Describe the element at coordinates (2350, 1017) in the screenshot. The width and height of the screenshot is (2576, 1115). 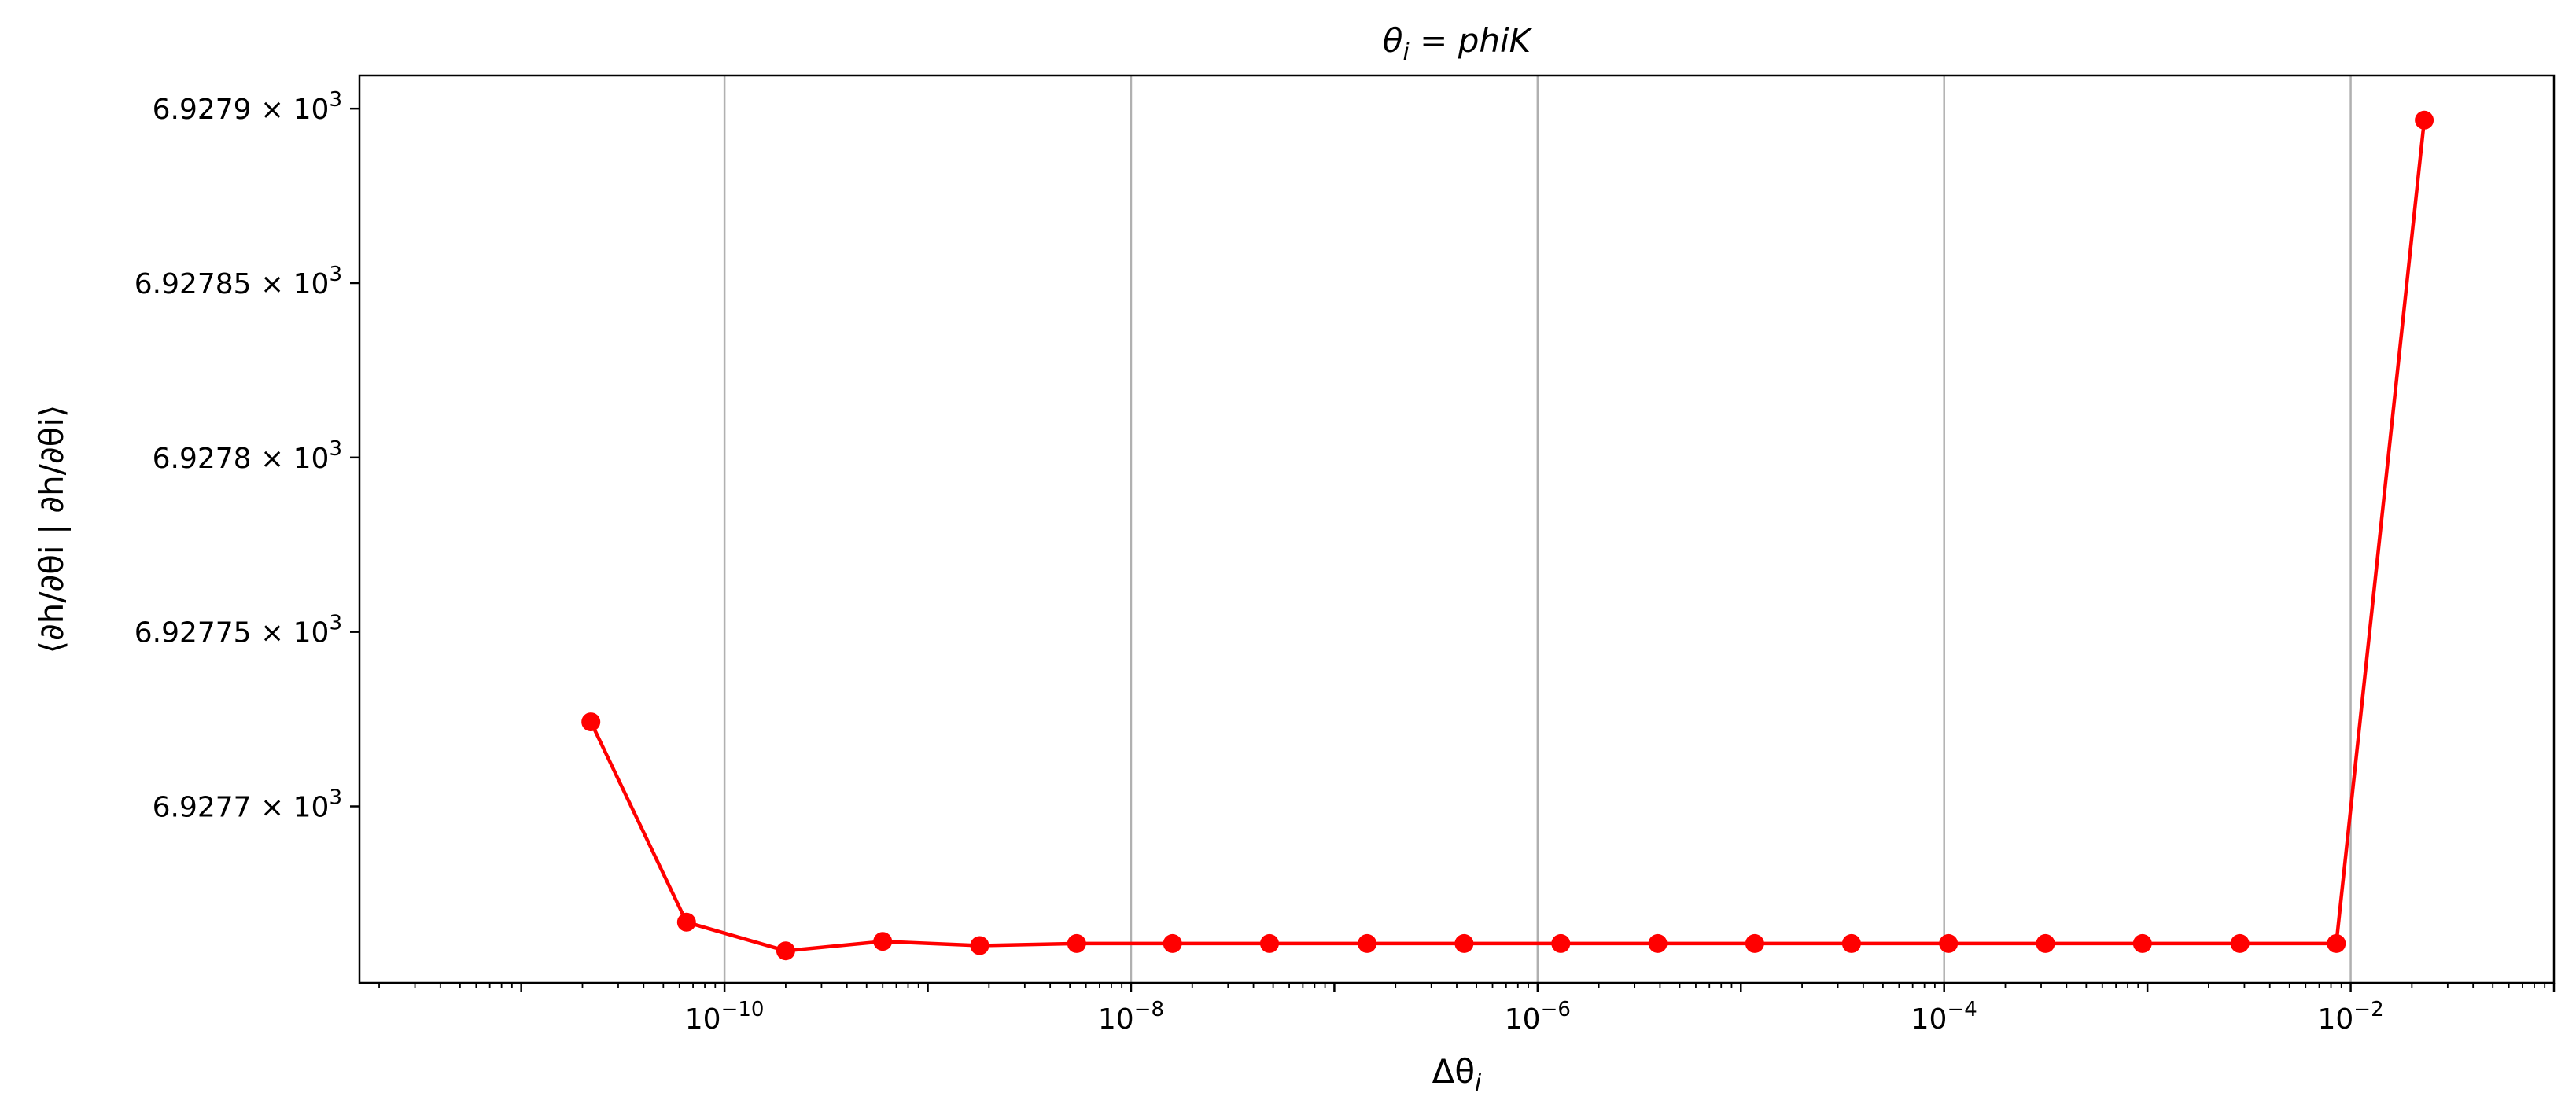
I see `x-tick-label-4: 10⁻²` at that location.